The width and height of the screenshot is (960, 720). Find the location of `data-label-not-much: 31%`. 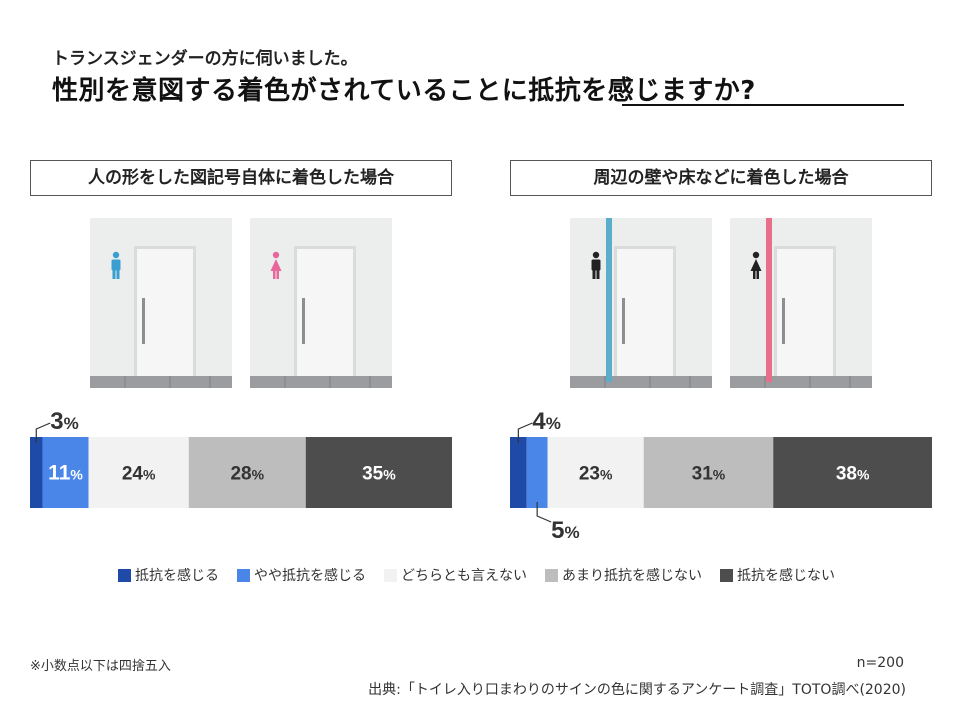

data-label-not-much: 31% is located at coordinates (709, 474).